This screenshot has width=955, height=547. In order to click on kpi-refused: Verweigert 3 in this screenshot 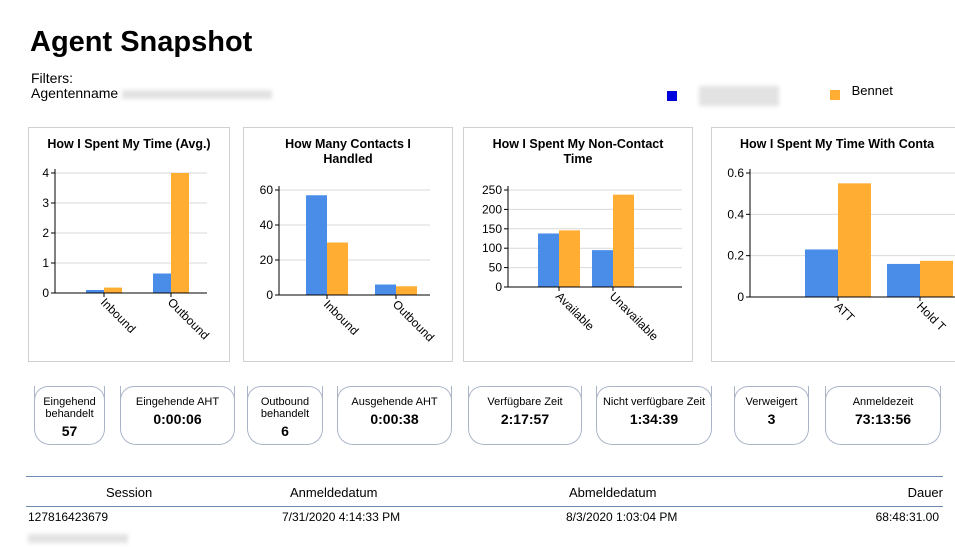, I will do `click(771, 415)`.